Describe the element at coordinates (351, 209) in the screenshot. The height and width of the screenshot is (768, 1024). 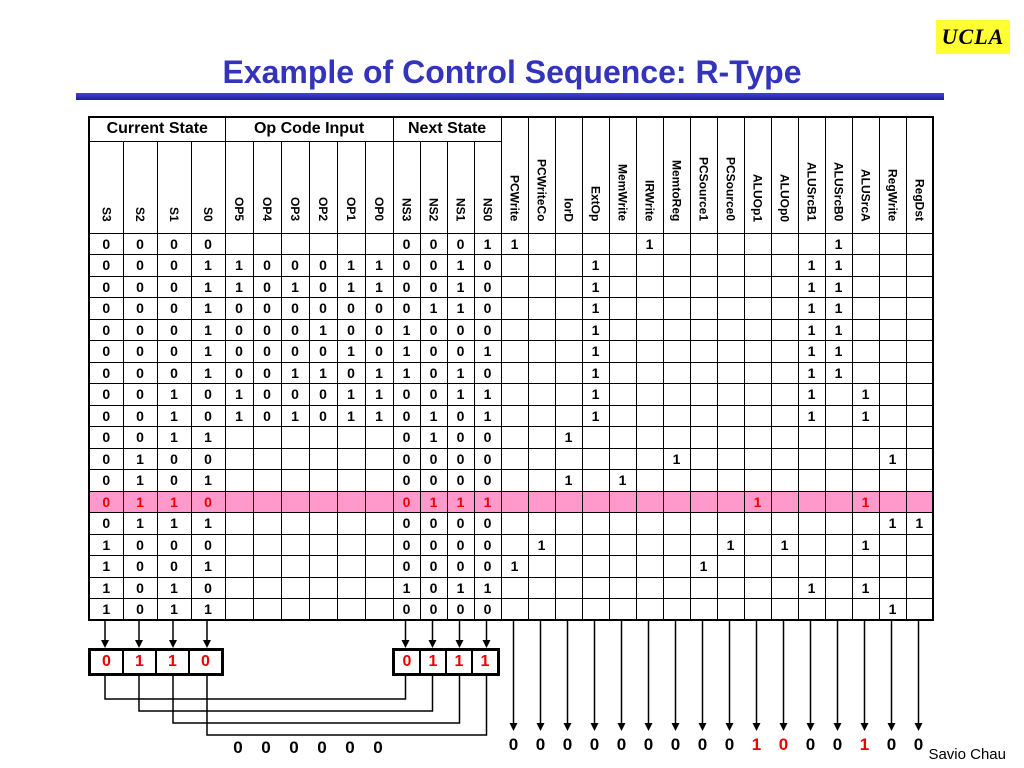
I see `bit-column-label: OP1` at that location.